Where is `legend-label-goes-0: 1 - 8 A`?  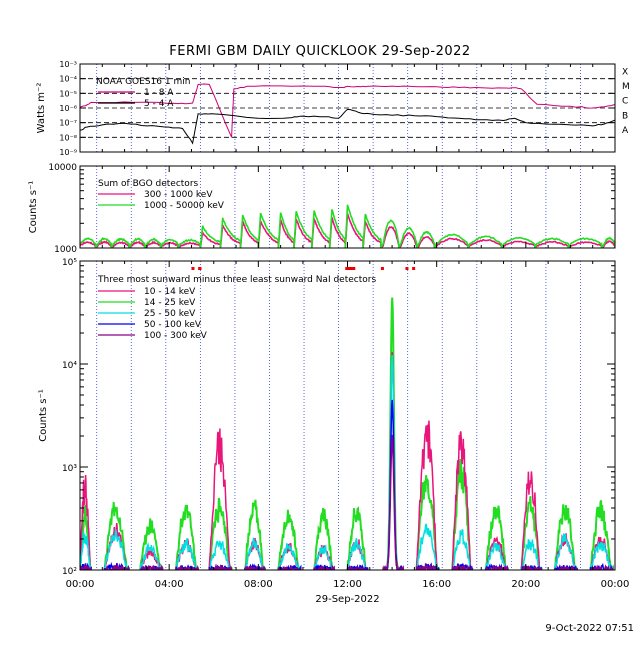 legend-label-goes-0: 1 - 8 A is located at coordinates (159, 93).